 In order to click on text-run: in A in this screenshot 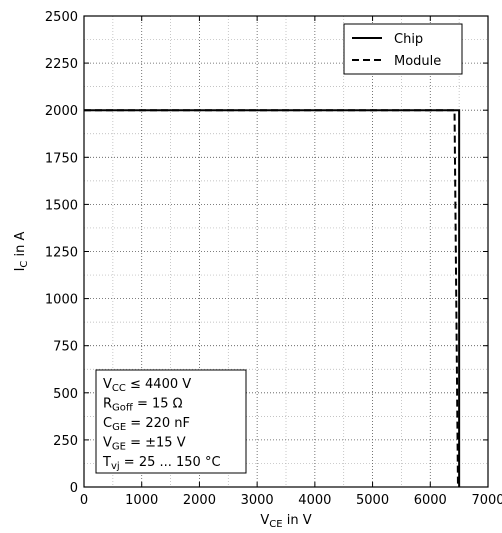, I will do `click(20, 245)`.